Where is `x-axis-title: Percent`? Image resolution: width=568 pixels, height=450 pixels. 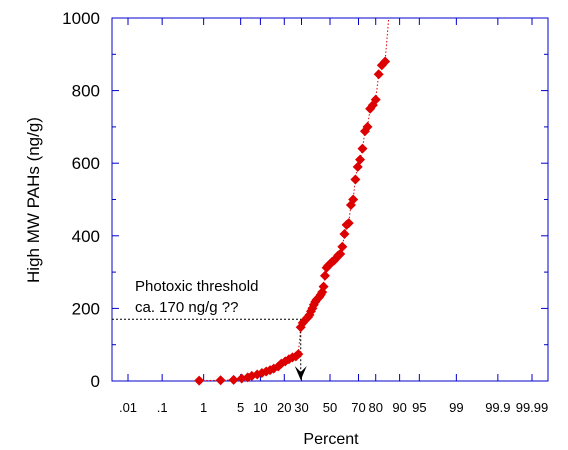
x-axis-title: Percent is located at coordinates (331, 439).